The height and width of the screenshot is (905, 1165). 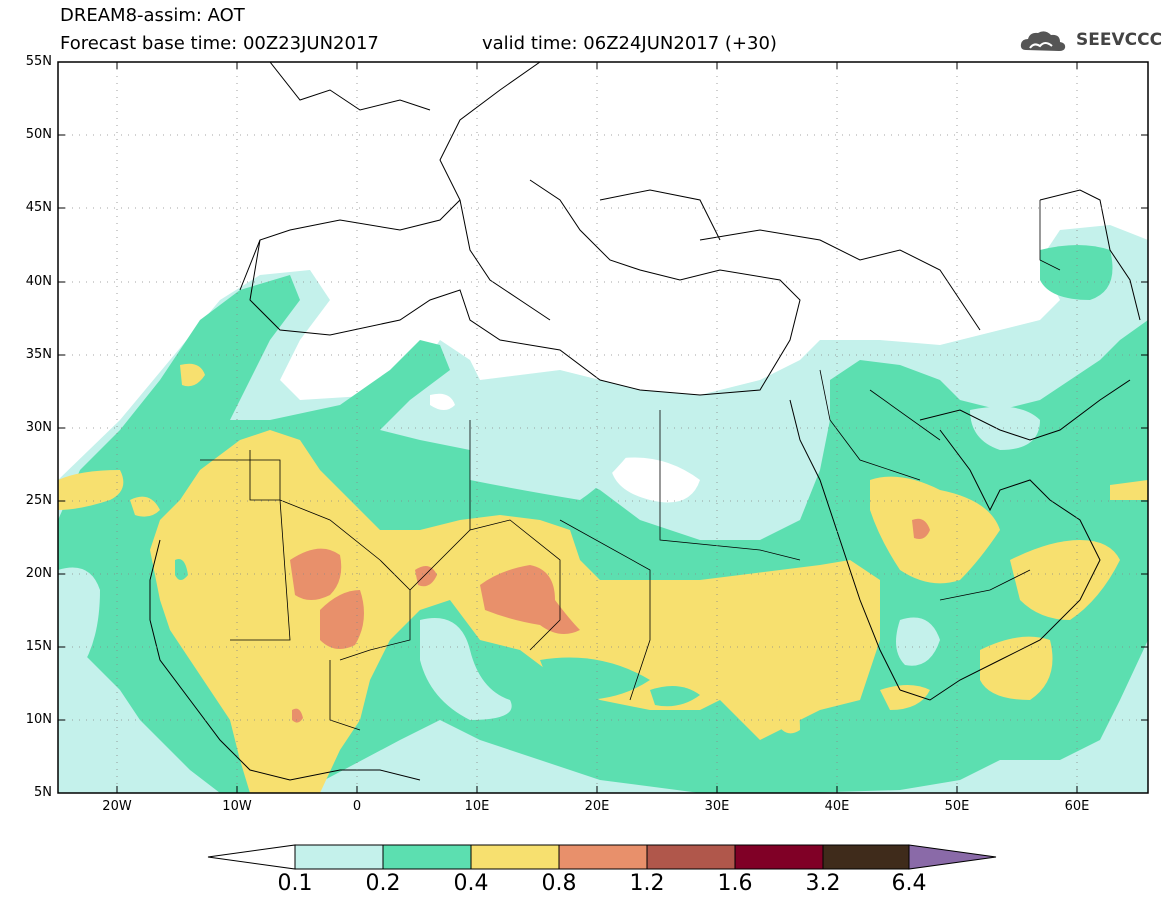 What do you see at coordinates (38, 207) in the screenshot?
I see `lat-label-45n: 45N` at bounding box center [38, 207].